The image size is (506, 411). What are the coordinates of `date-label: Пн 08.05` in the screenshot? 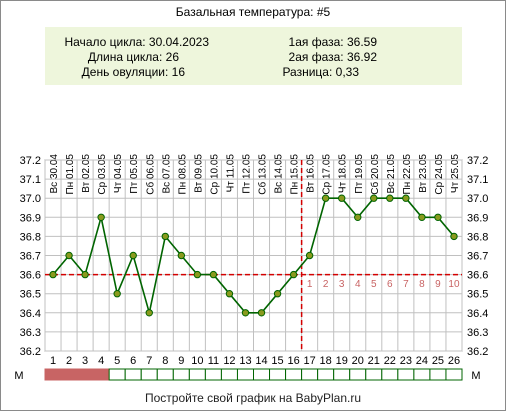 It's located at (182, 174).